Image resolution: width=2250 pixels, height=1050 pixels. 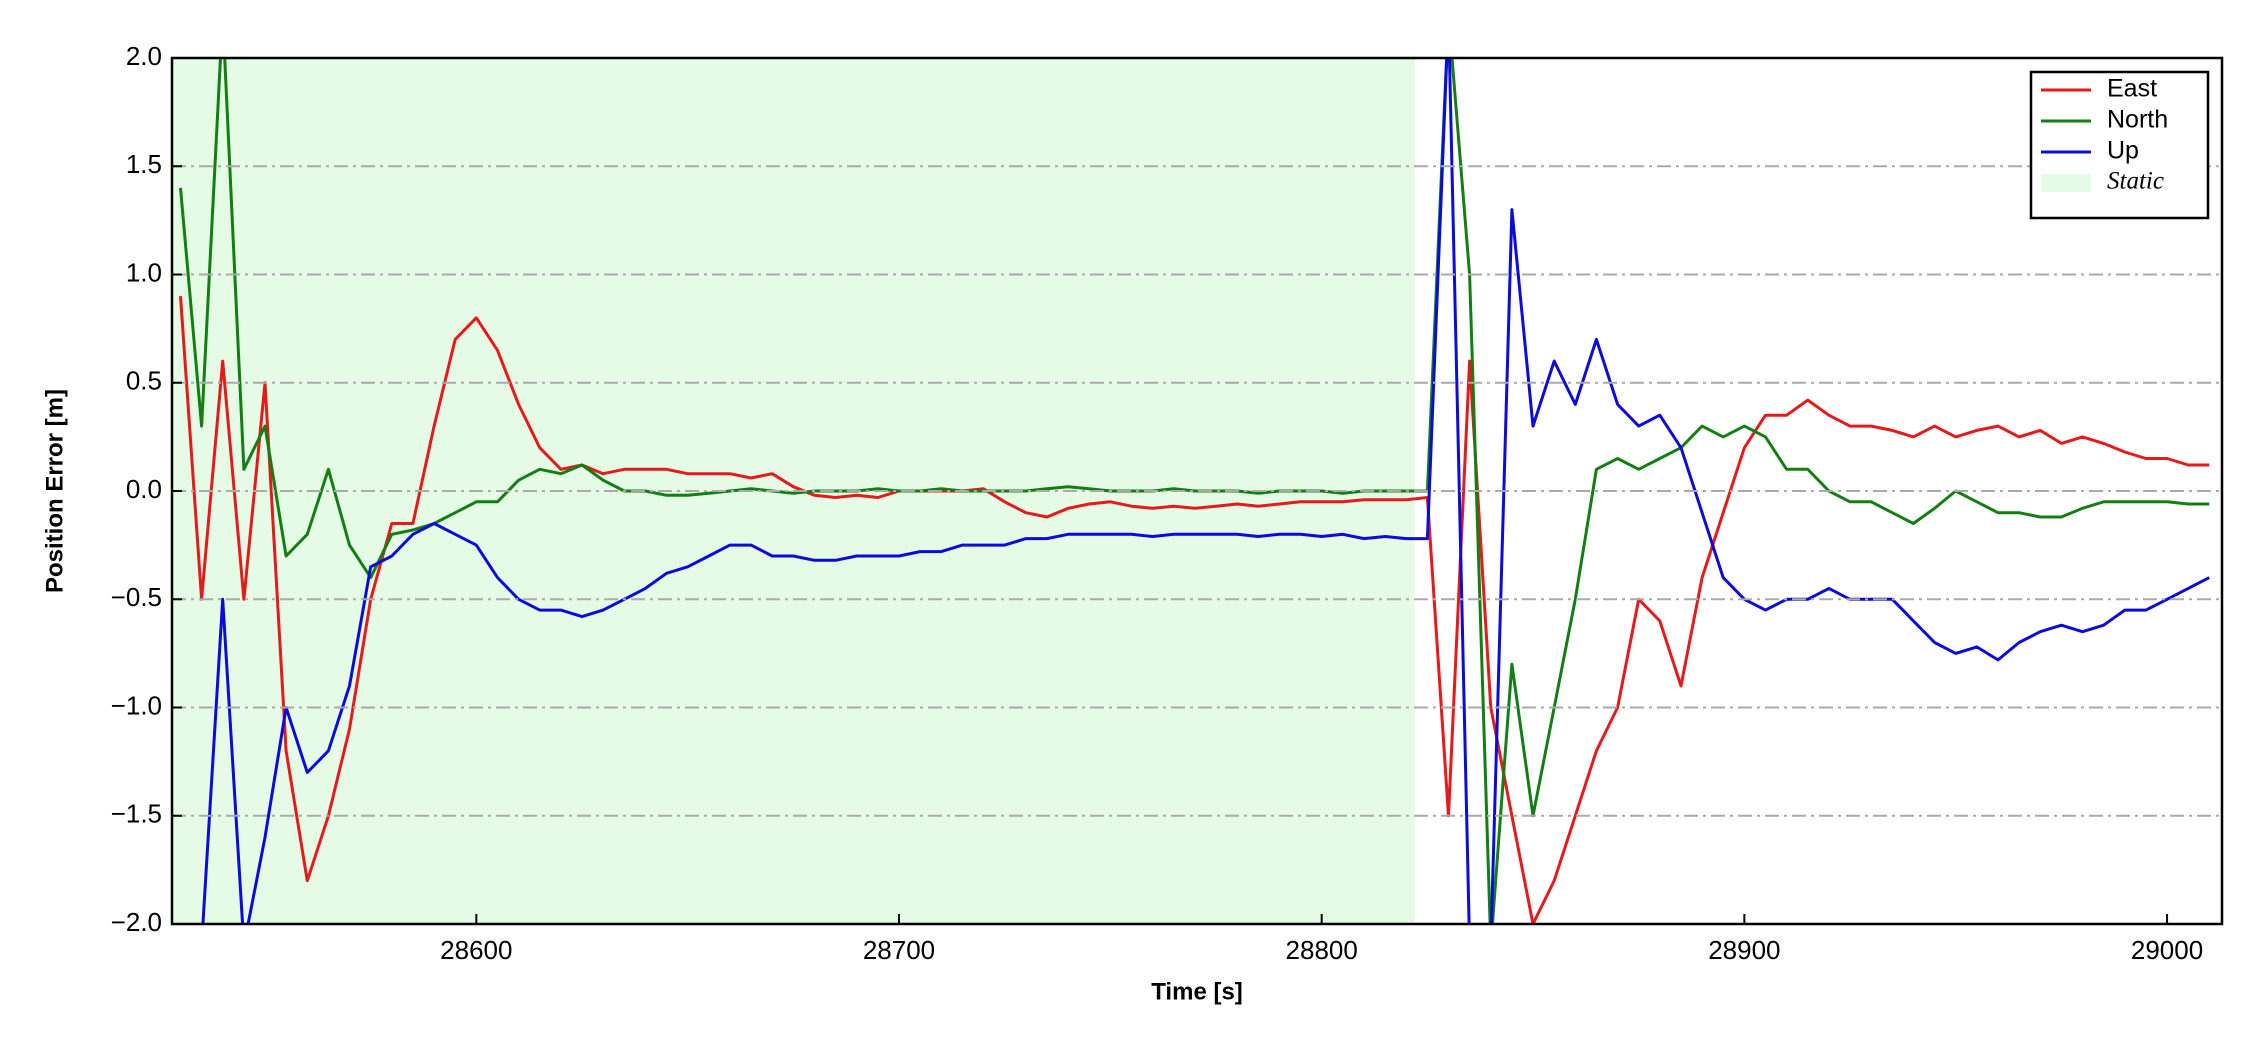 What do you see at coordinates (144, 381) in the screenshot?
I see `y-tick-label: 0.5` at bounding box center [144, 381].